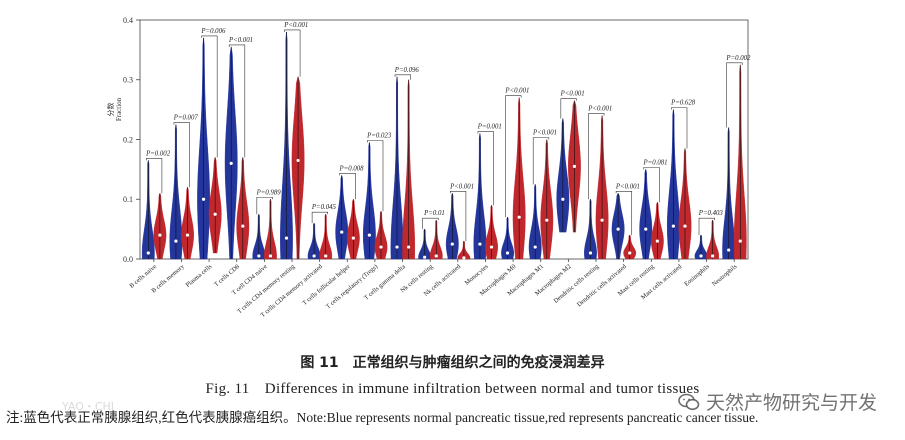  Describe the element at coordinates (791, 403) in the screenshot. I see `watermark-text: 天然产物研究与开发` at that location.